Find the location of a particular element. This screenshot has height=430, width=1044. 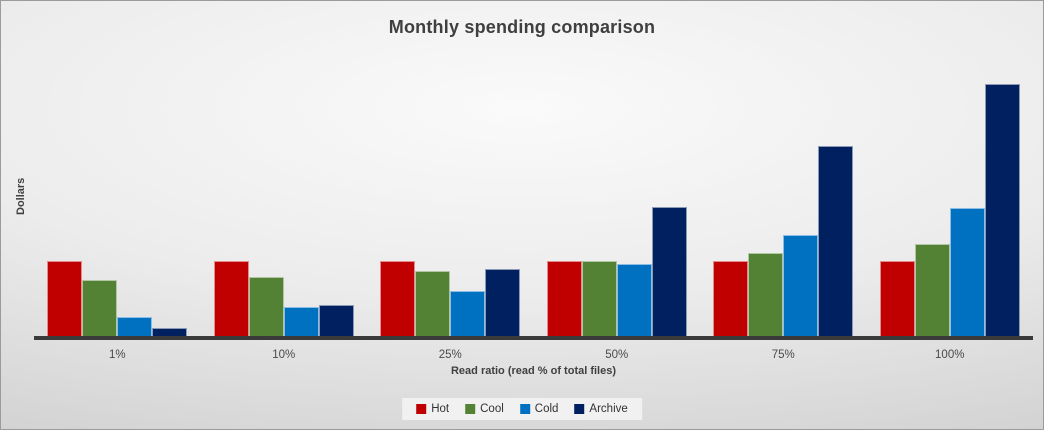

legend-item-cool: Cool is located at coordinates (484, 409).